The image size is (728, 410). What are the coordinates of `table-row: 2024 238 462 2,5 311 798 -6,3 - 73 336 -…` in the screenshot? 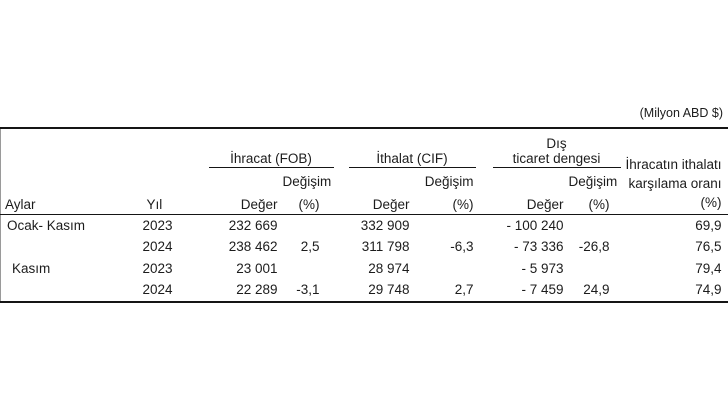 It's located at (364, 247).